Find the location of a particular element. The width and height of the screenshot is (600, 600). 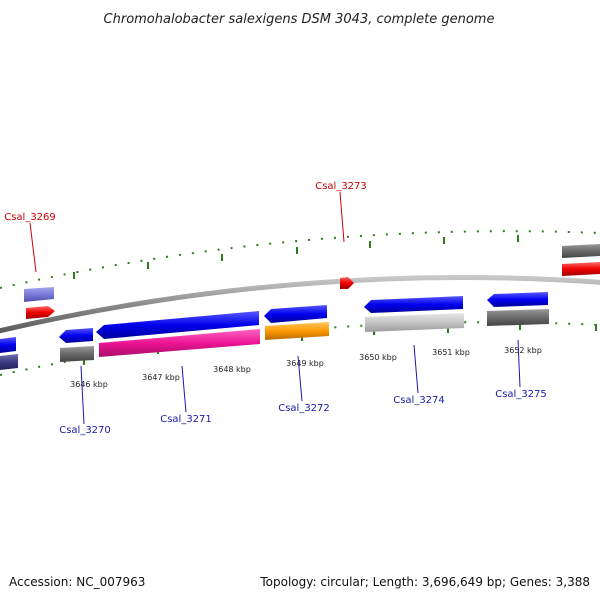

label-csal-3274: Csal_3274 is located at coordinates (419, 400).